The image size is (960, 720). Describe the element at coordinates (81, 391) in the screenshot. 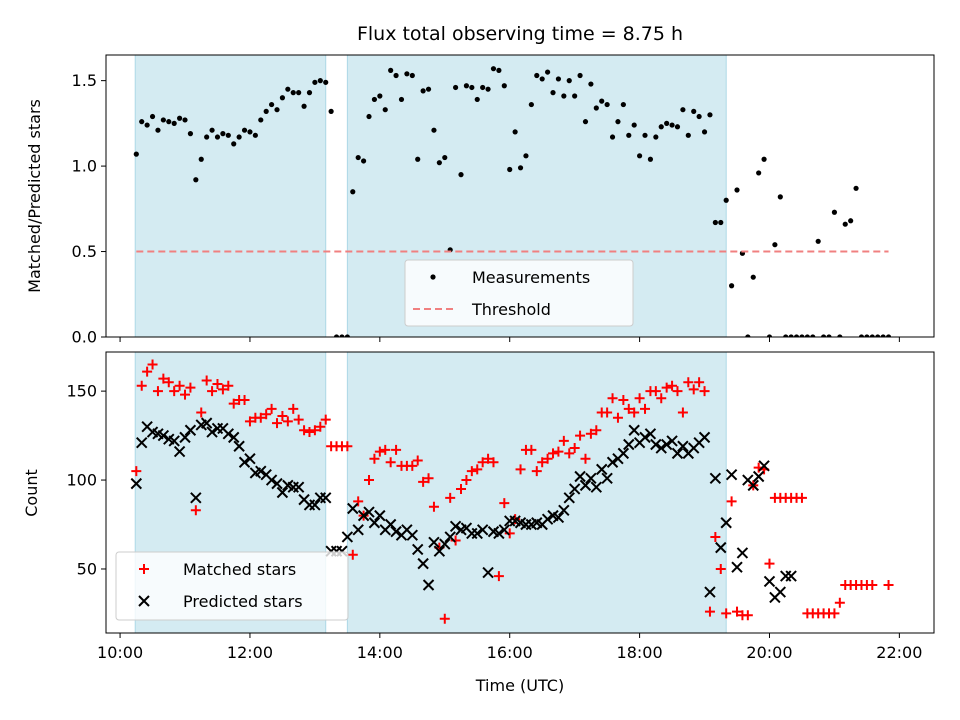

I see `y-tick-label: 150` at that location.